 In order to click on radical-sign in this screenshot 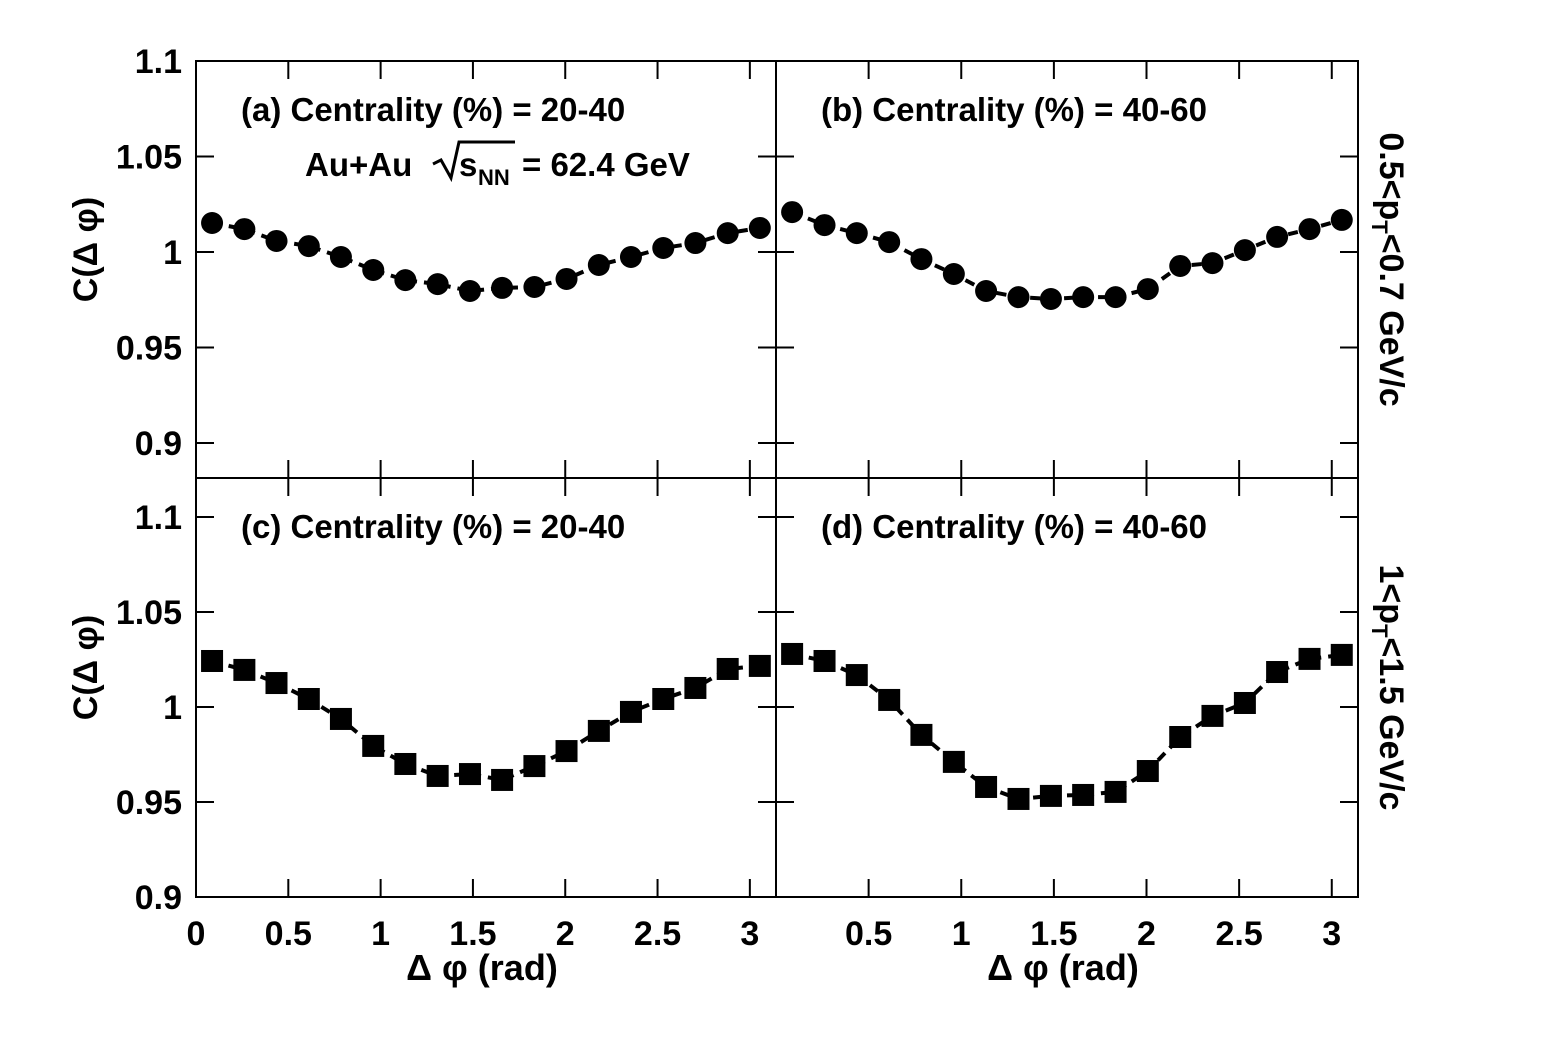, I will do `click(473, 161)`.